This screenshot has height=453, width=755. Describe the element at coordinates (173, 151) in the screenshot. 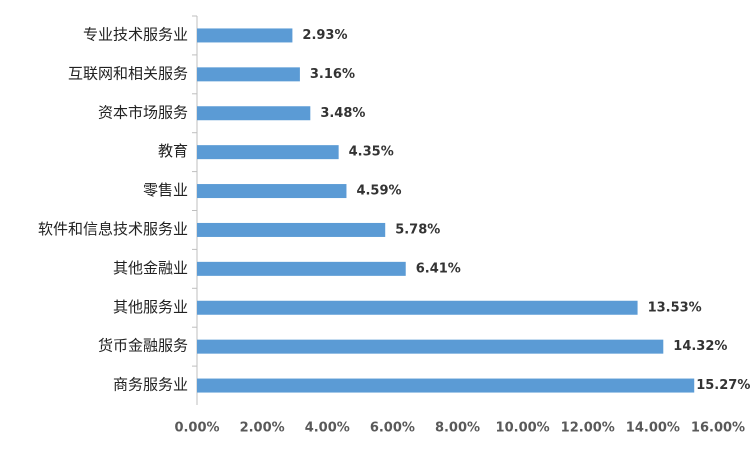

I see `y-tick-label: 教育` at that location.